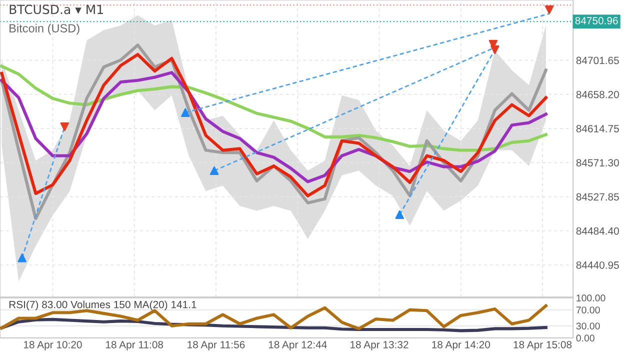 Image resolution: width=625 pixels, height=352 pixels. What do you see at coordinates (597, 60) in the screenshot?
I see `y-tick-label: 84701.65` at bounding box center [597, 60].